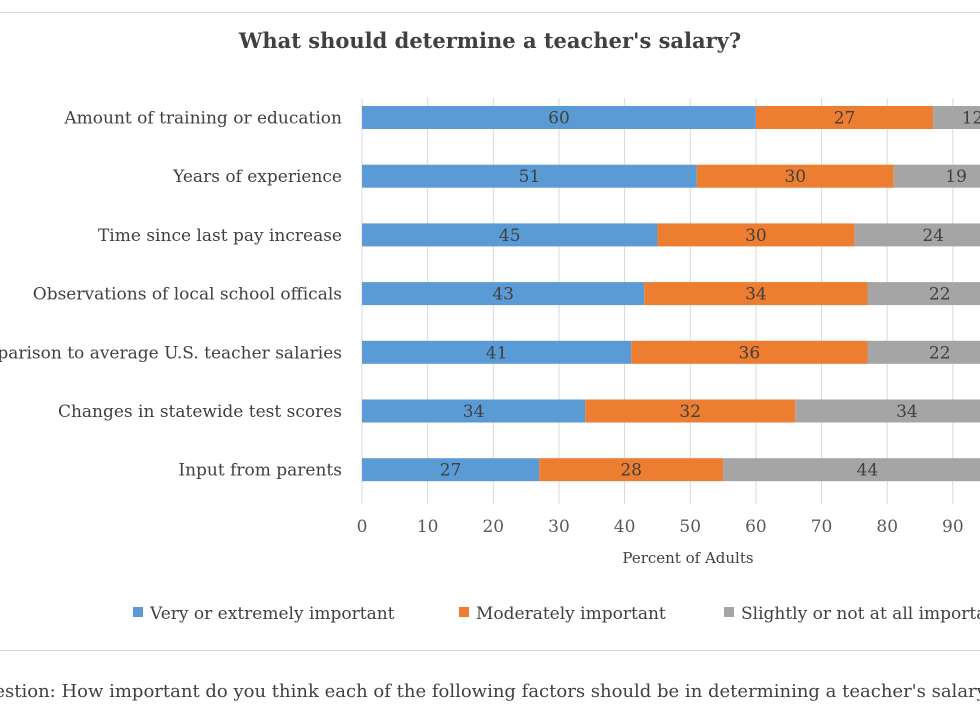  I want to click on data-label: 51, so click(530, 177).